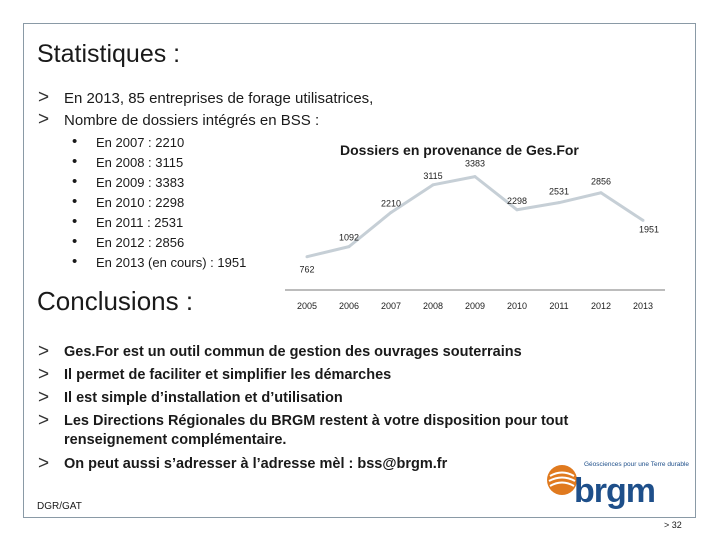 The image size is (720, 540). Describe the element at coordinates (649, 229) in the screenshot. I see `data-label: 1951` at that location.